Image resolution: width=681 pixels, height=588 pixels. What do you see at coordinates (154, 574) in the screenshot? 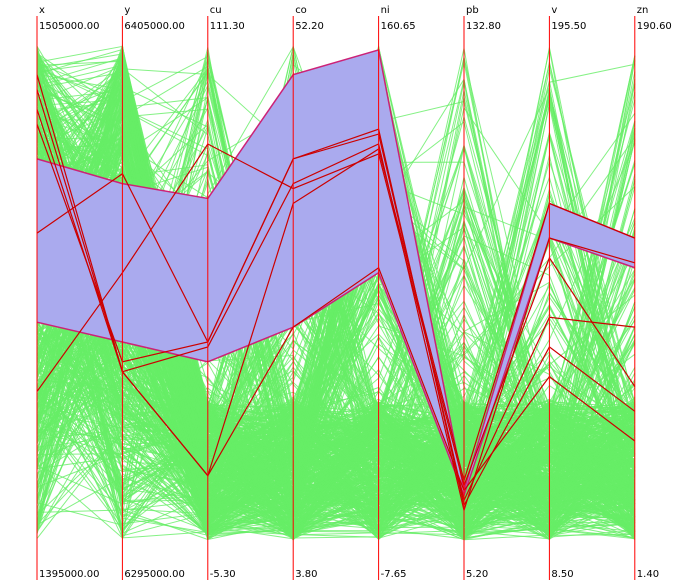
I see `axis-min-label: 6295000.00` at bounding box center [154, 574].